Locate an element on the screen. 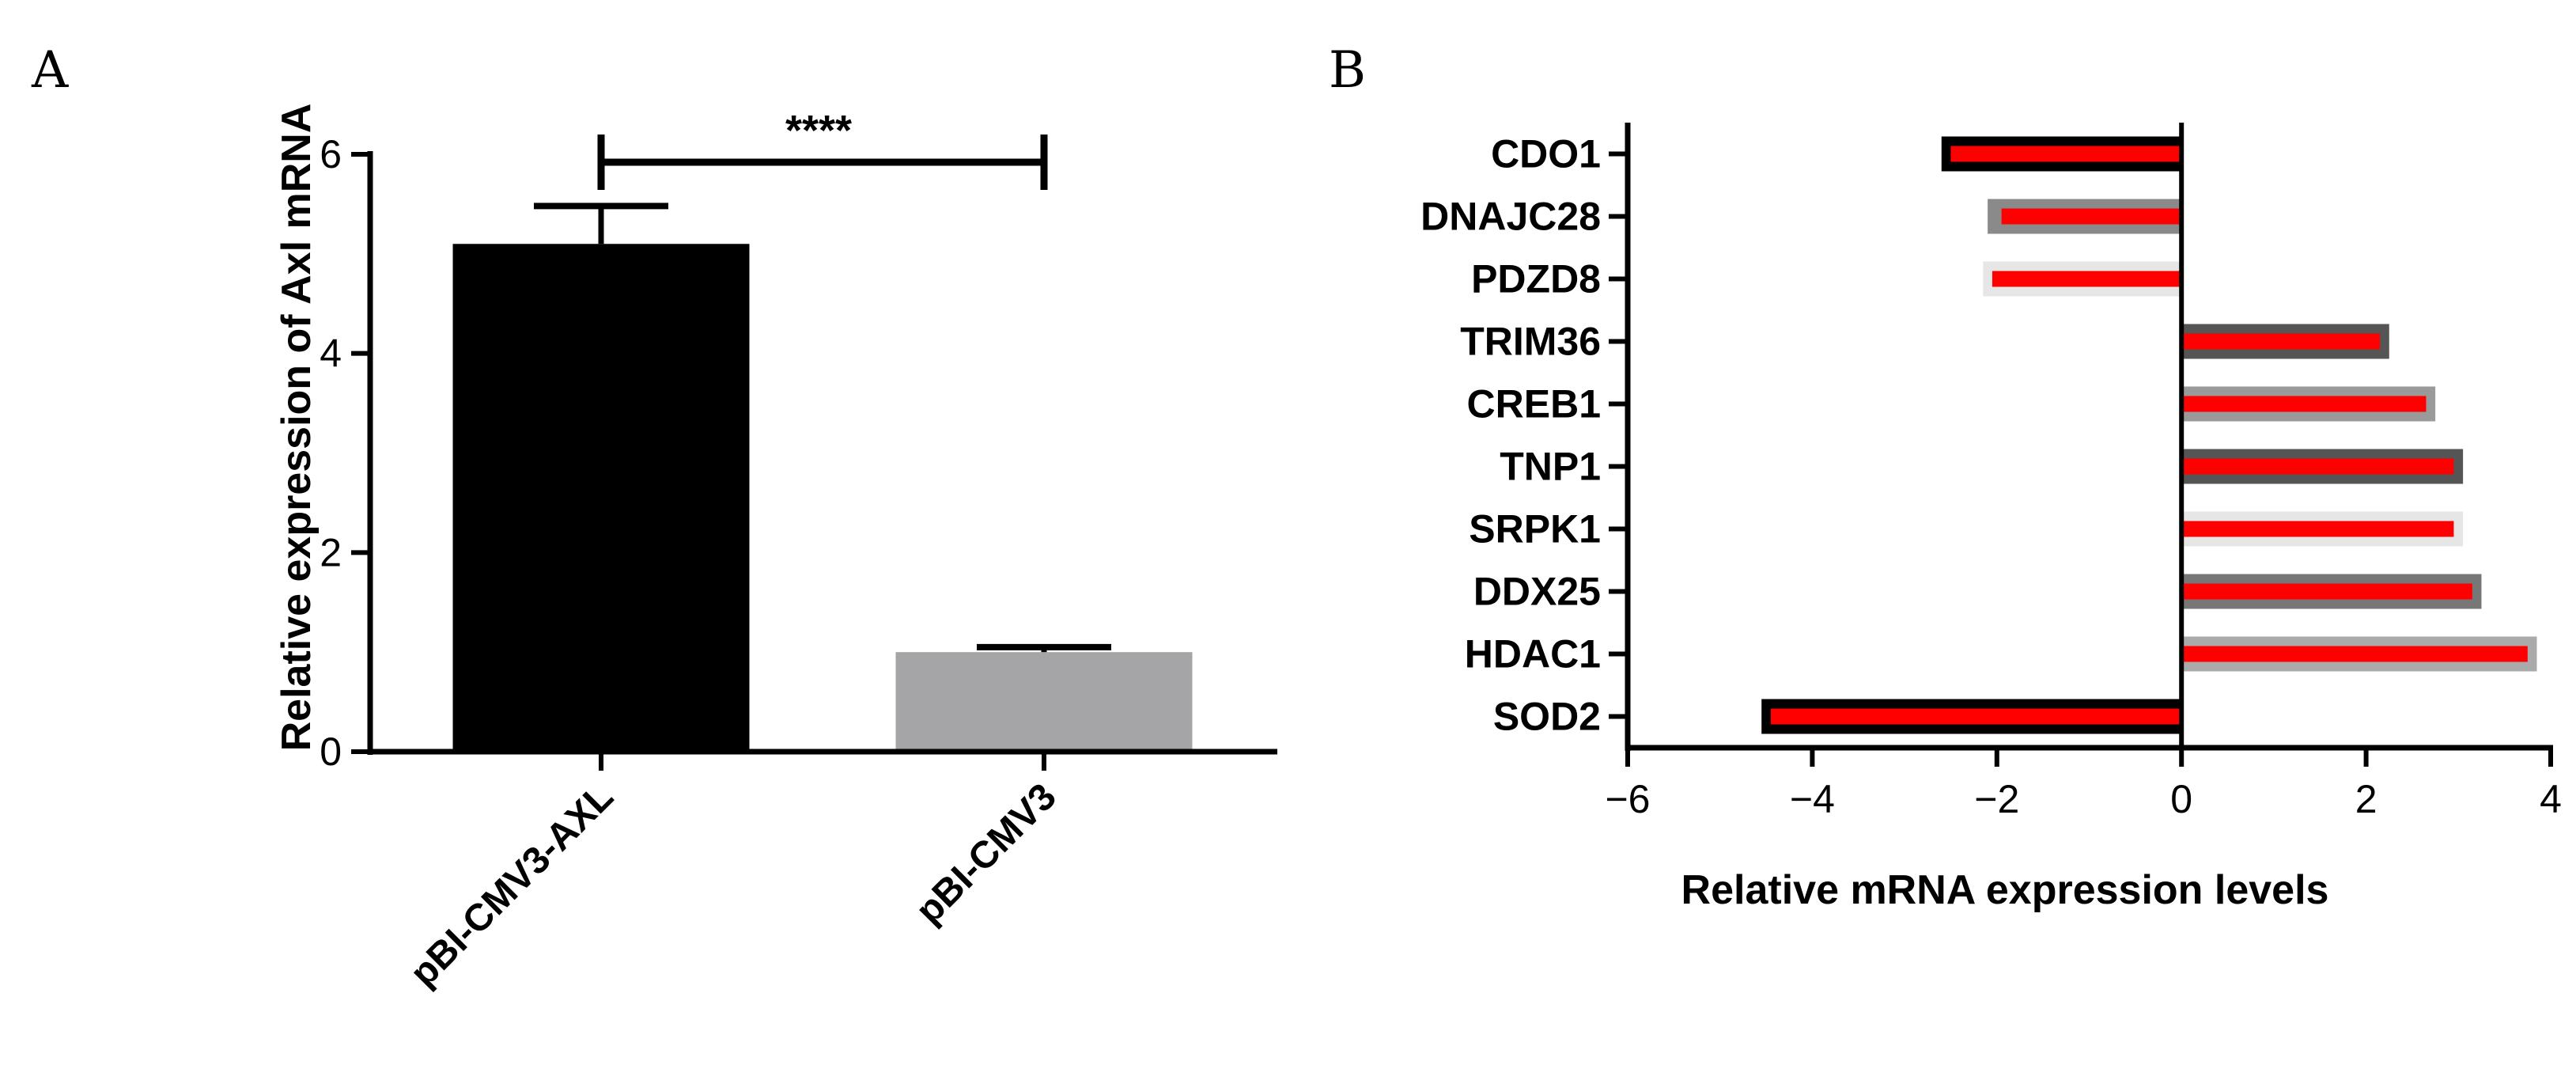 This screenshot has height=1084, width=2576. panel-a-y-tick-label: 6 is located at coordinates (331, 154).